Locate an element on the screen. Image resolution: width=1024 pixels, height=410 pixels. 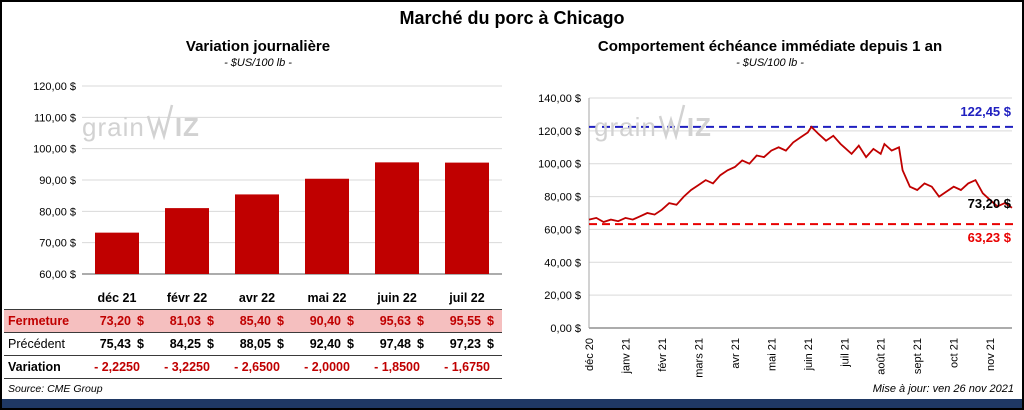
bottom-accent-bar is located at coordinates (512, 403).